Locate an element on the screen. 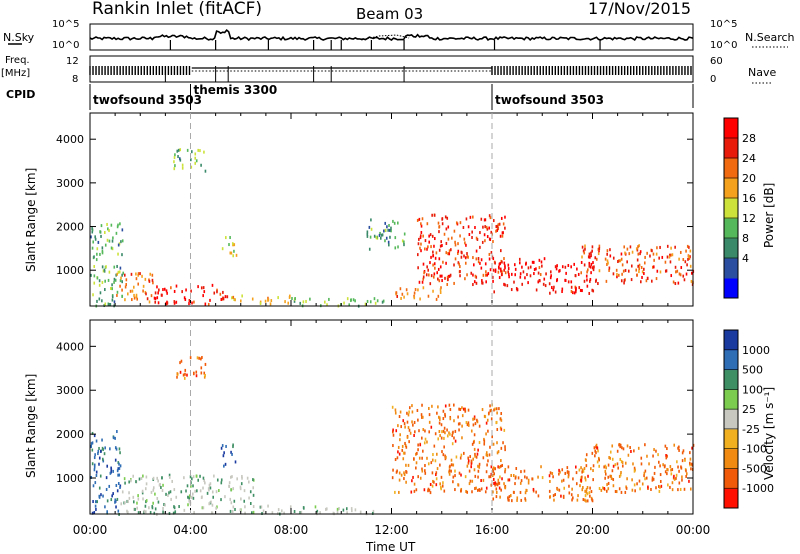  freq-panel: Freq. [MHz] 12 8 60 0 Nave is located at coordinates (388, 70).